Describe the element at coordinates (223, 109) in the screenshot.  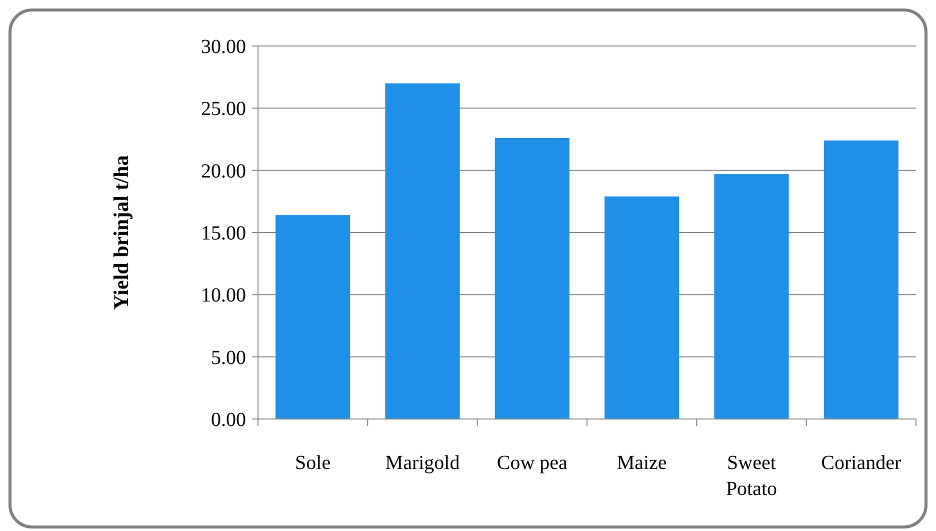
I see `y-tick-label: 25.00` at that location.